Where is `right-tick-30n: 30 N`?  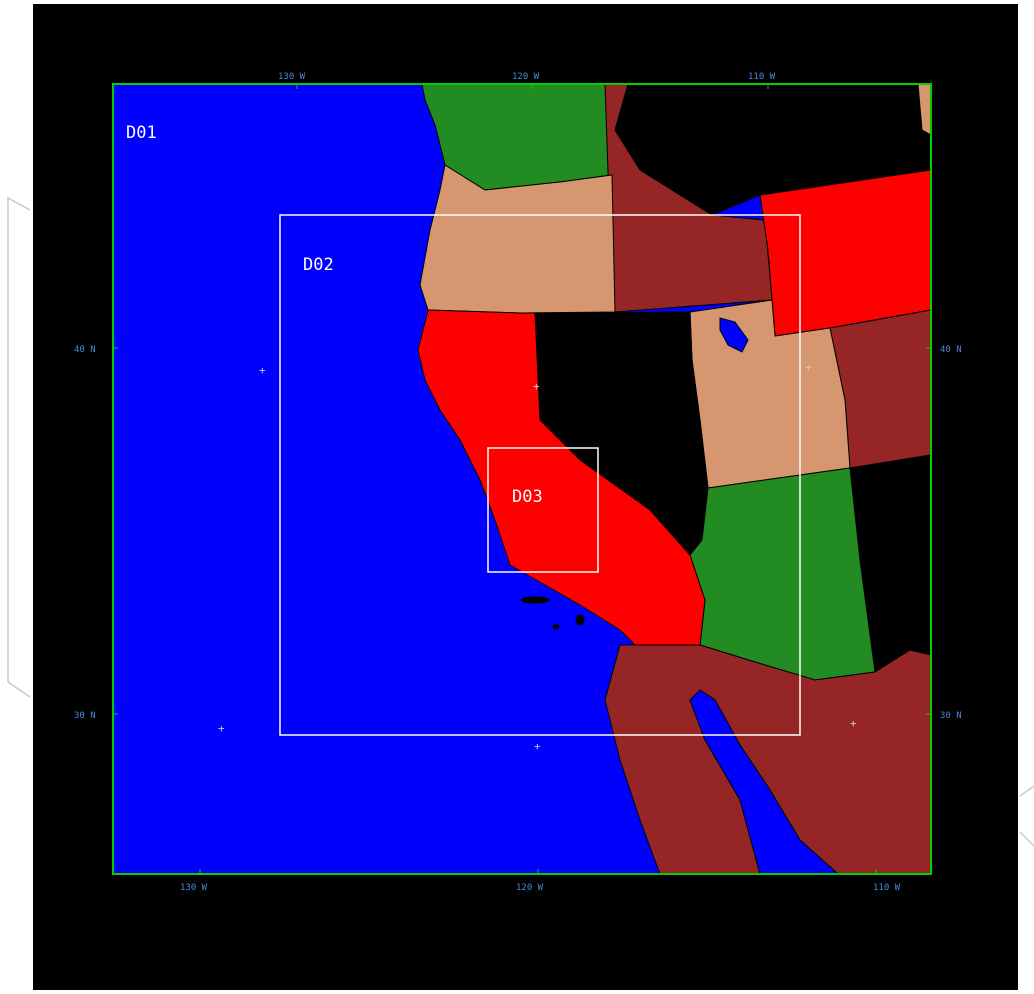 right-tick-30n: 30 N is located at coordinates (951, 716).